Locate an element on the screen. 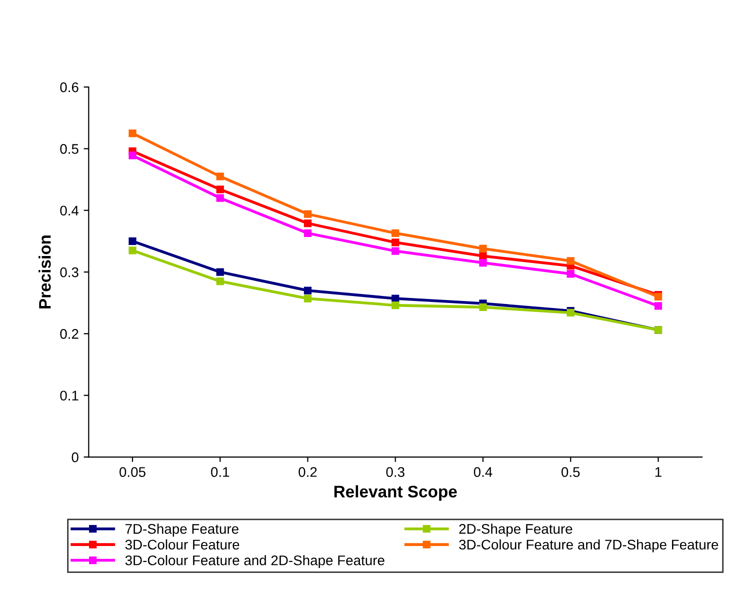 This screenshot has width=739, height=592. x-tick-label: 0.1 is located at coordinates (220, 472).